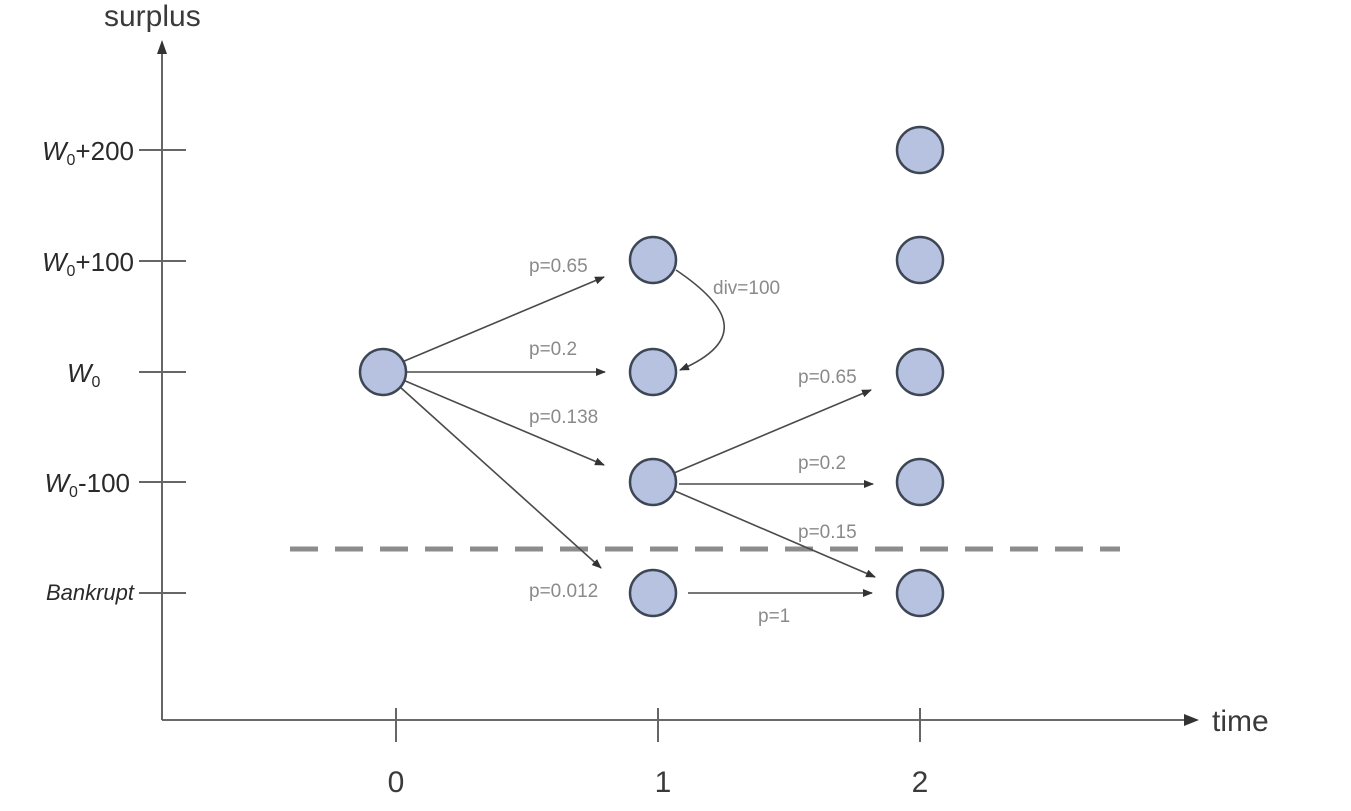 The width and height of the screenshot is (1351, 811). I want to click on dividend-label: div=100, so click(746, 288).